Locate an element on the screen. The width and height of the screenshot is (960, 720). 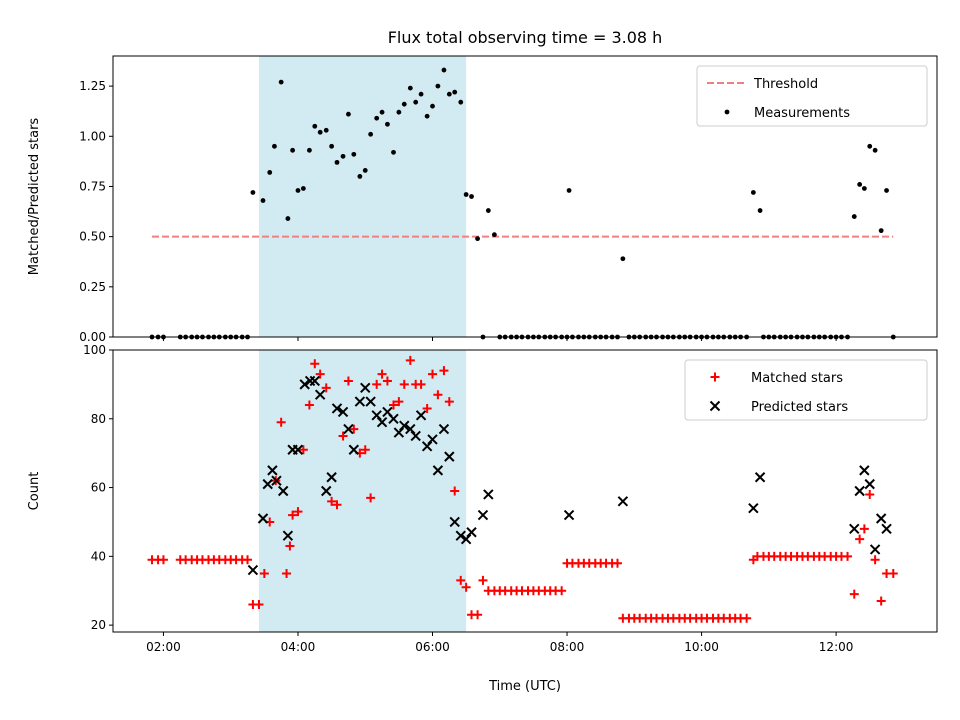
legend-predicted-swatch is located at coordinates (715, 406).